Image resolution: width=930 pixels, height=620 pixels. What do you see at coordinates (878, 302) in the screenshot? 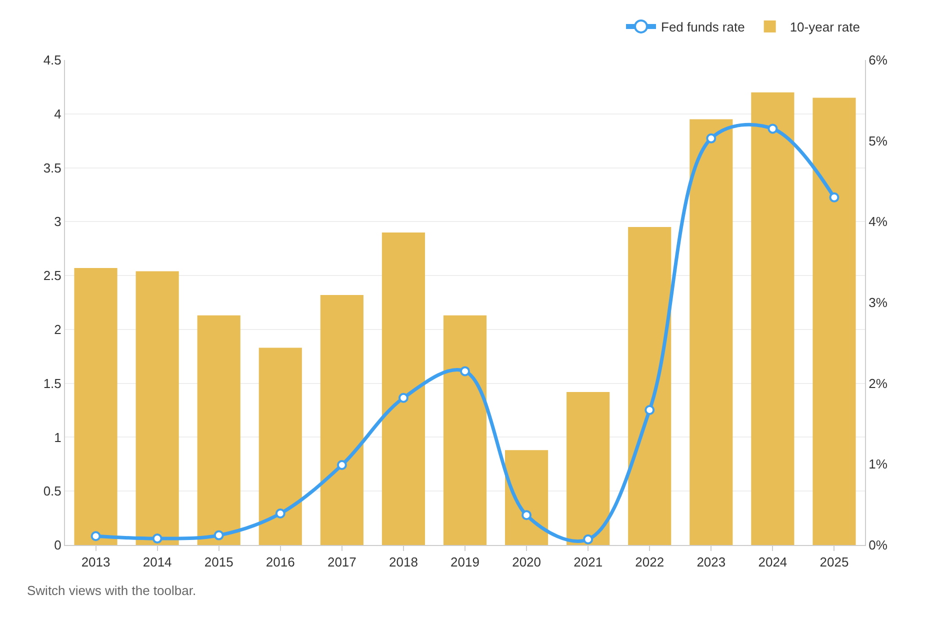
I see `y2-tick-label: 3%` at bounding box center [878, 302].